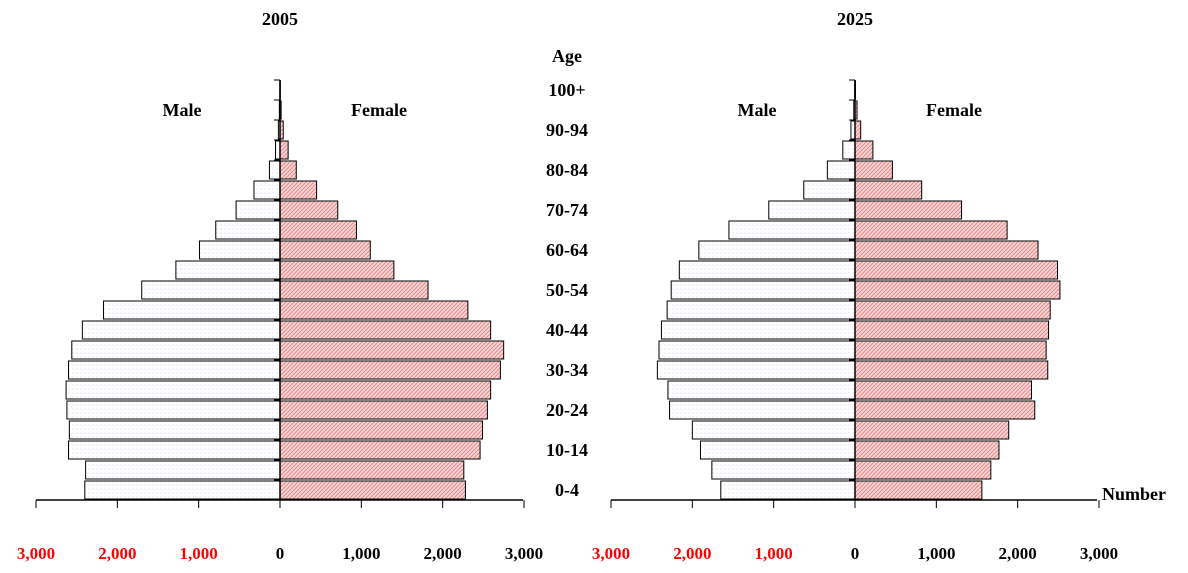 The width and height of the screenshot is (1188, 573). What do you see at coordinates (567, 250) in the screenshot?
I see `age-tick-label: 60-64` at bounding box center [567, 250].